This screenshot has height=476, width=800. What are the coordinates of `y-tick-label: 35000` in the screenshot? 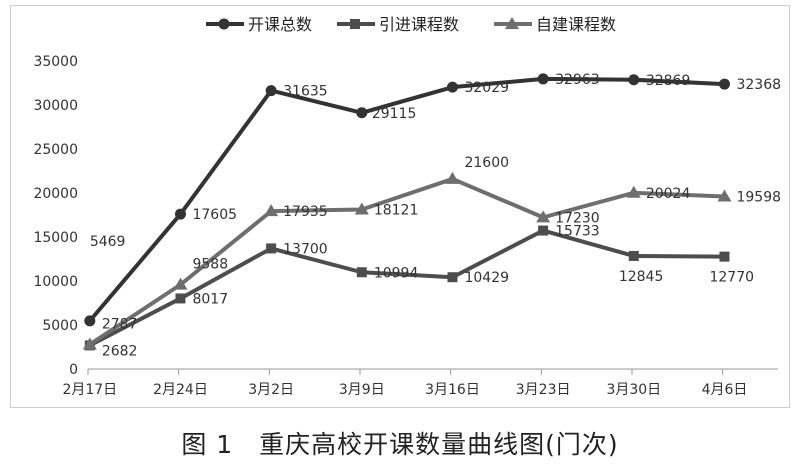 It's located at (55, 62).